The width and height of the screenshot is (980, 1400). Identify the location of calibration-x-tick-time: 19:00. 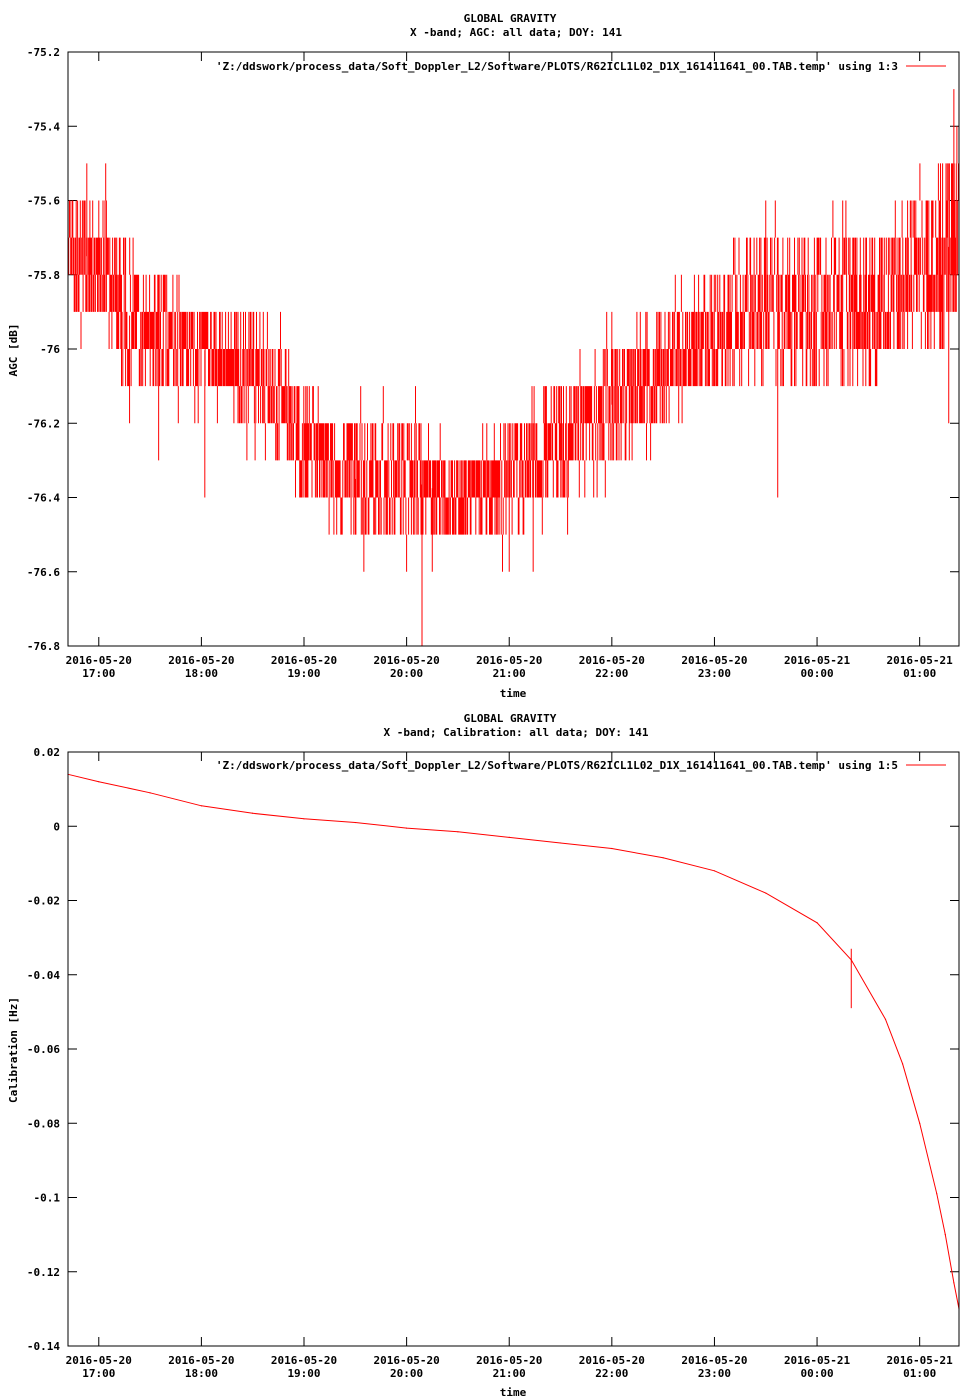
(303, 1373).